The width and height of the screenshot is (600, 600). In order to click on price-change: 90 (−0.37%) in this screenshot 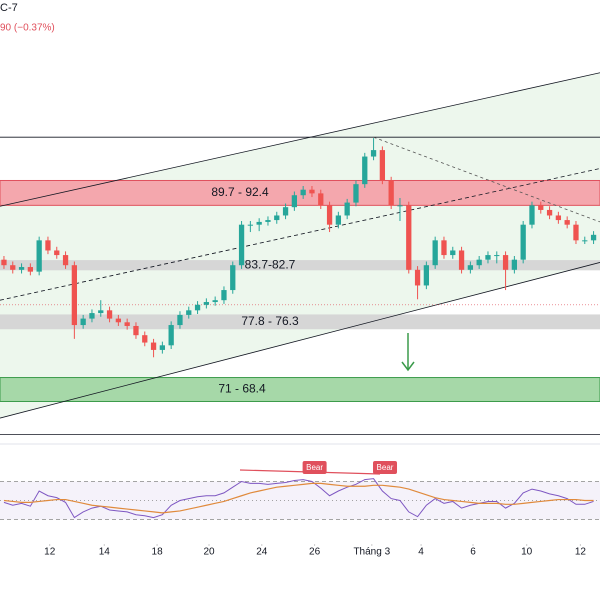, I will do `click(27, 28)`.